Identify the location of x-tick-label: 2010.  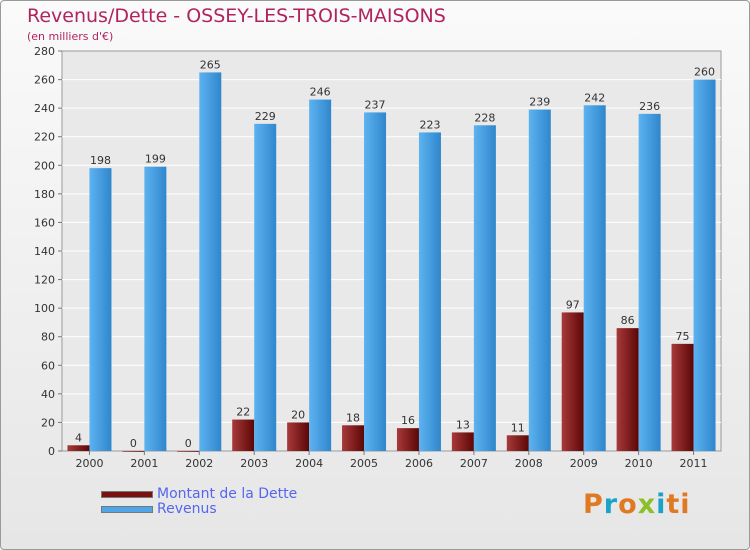
(639, 463).